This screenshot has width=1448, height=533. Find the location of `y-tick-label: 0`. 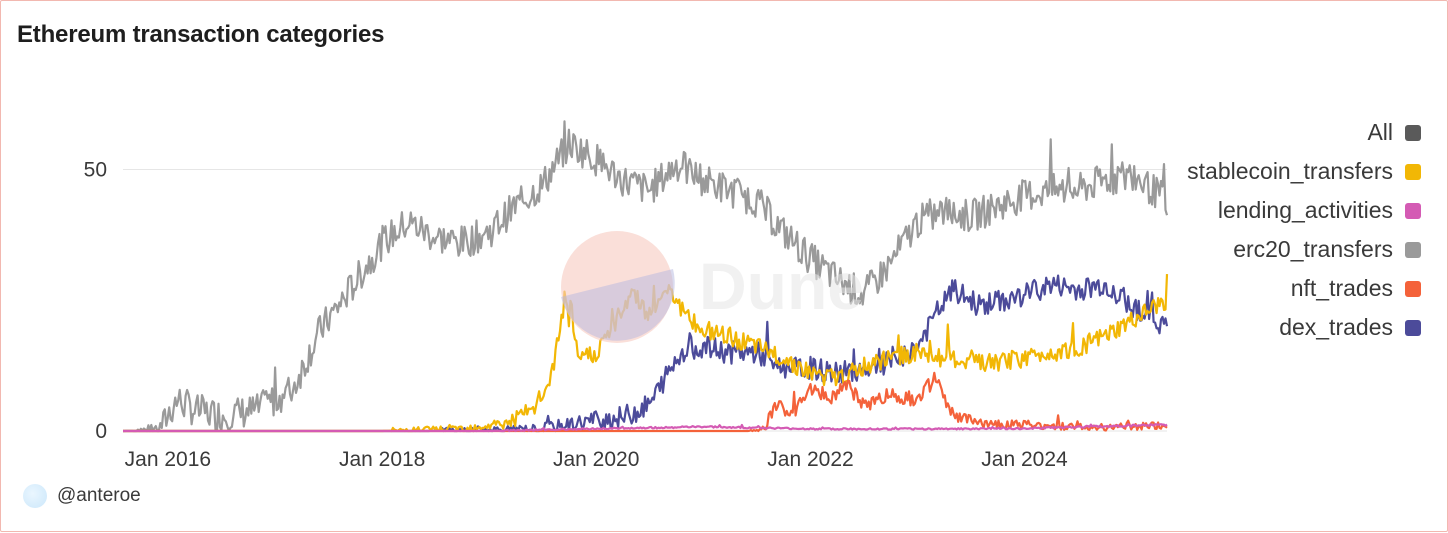

y-tick-label: 0 is located at coordinates (101, 431).